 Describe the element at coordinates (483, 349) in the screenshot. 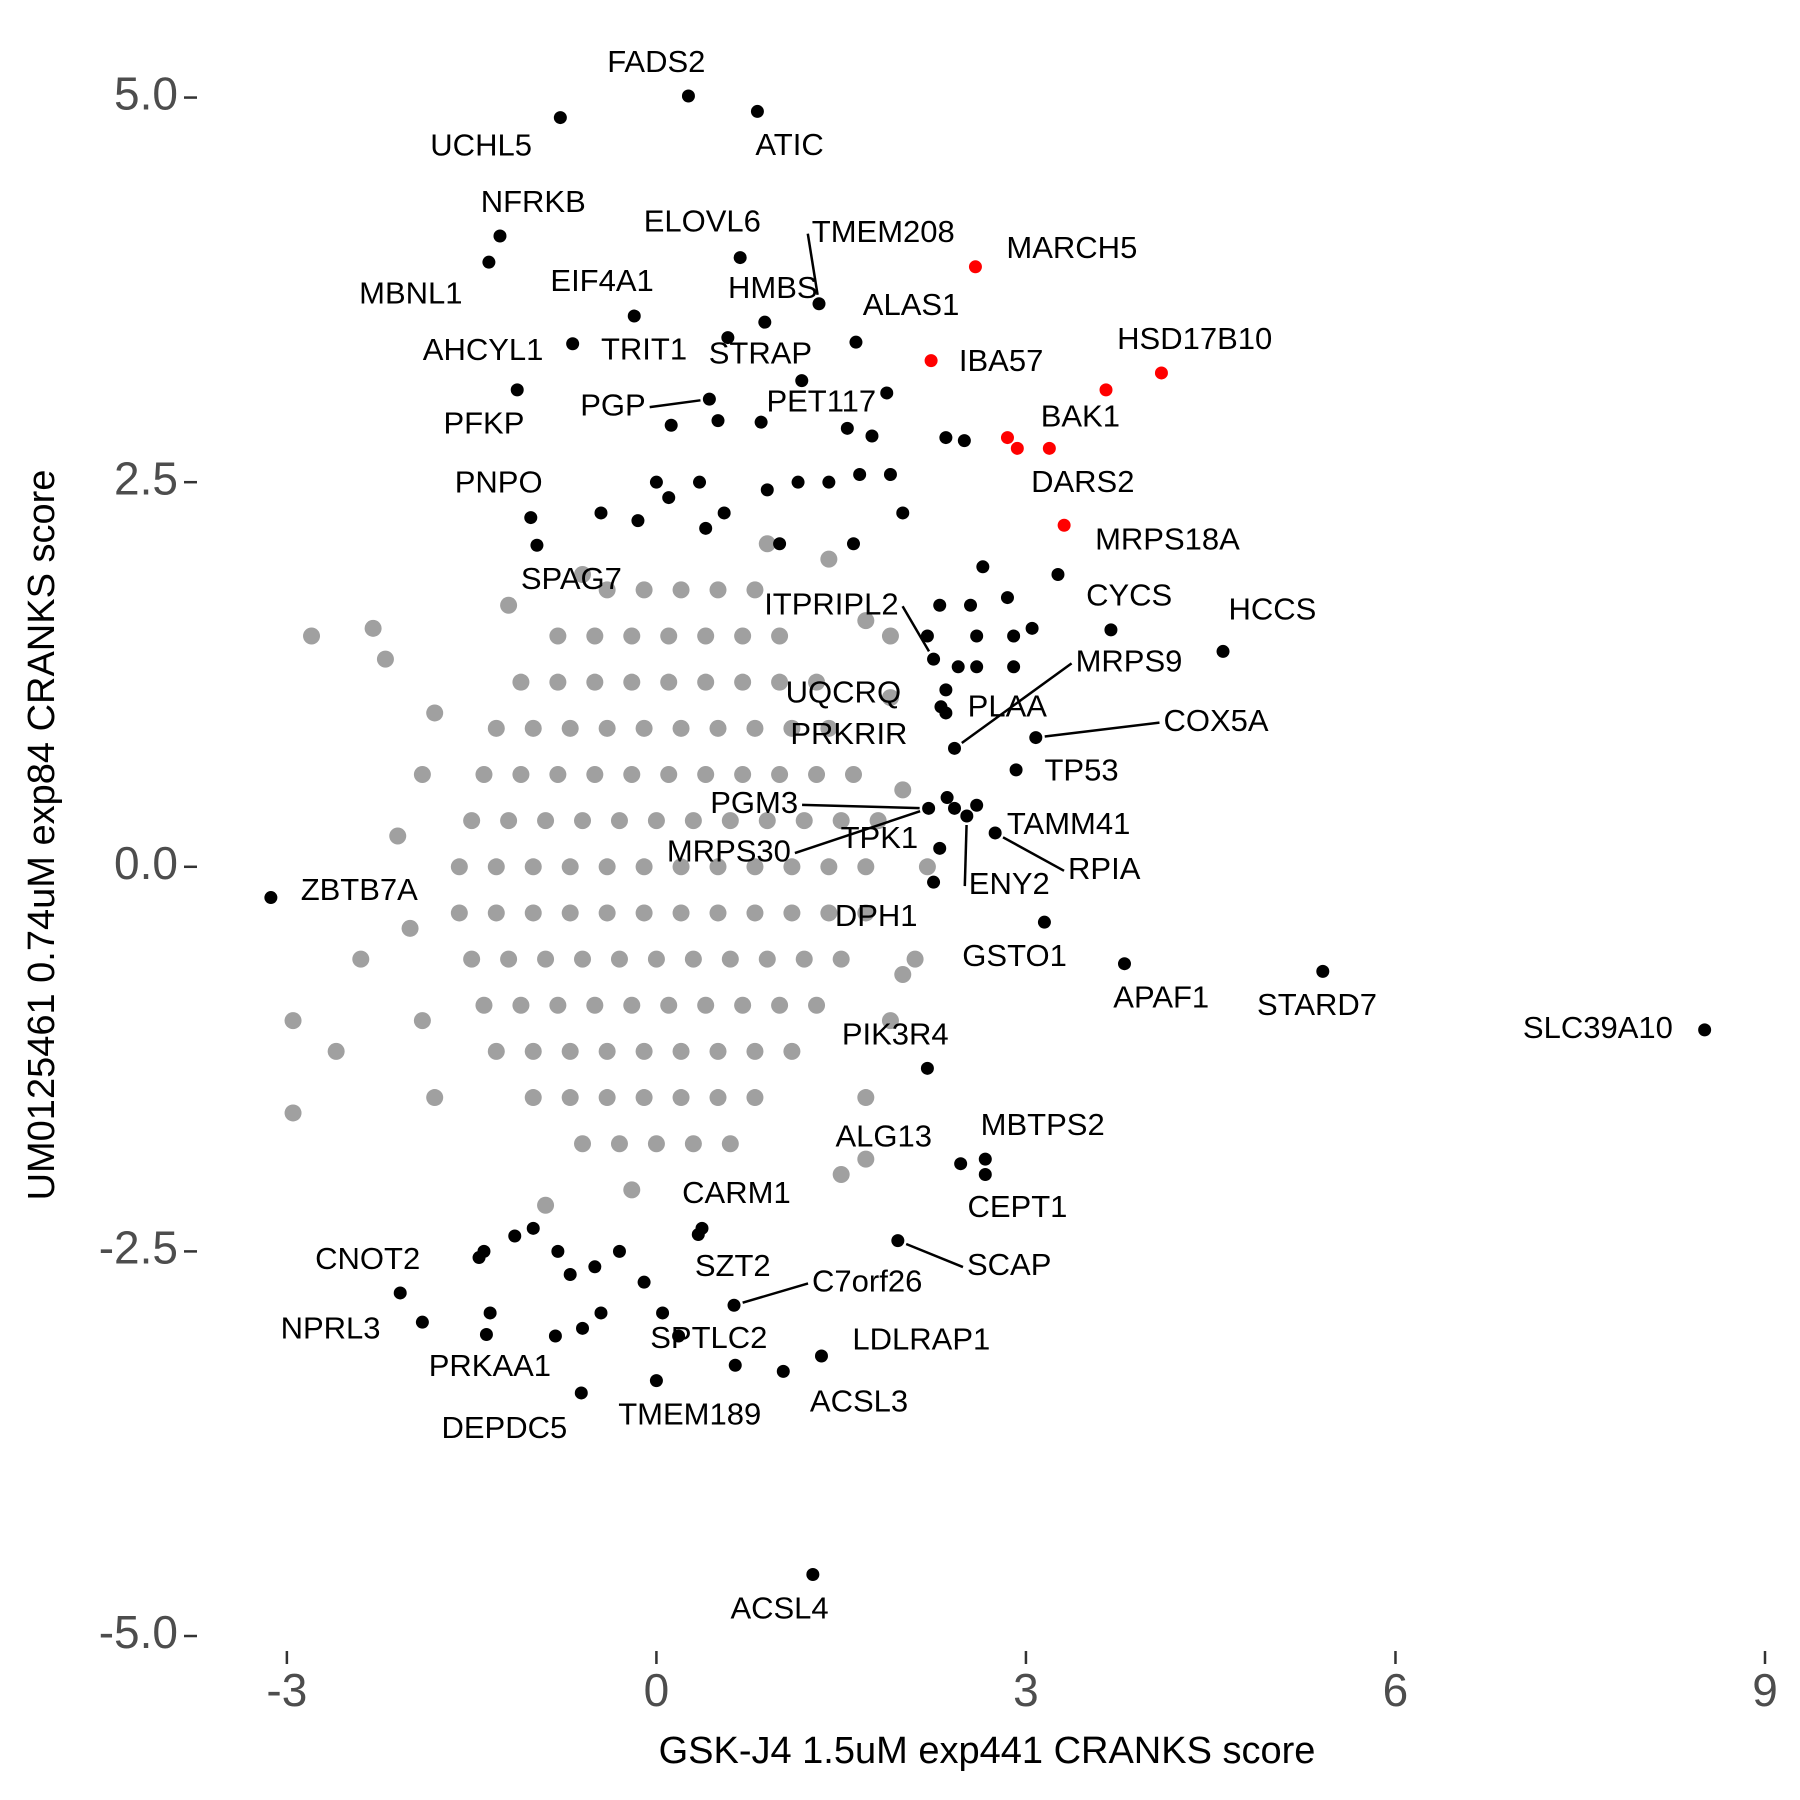

I see `point-label: AHCYL1` at that location.